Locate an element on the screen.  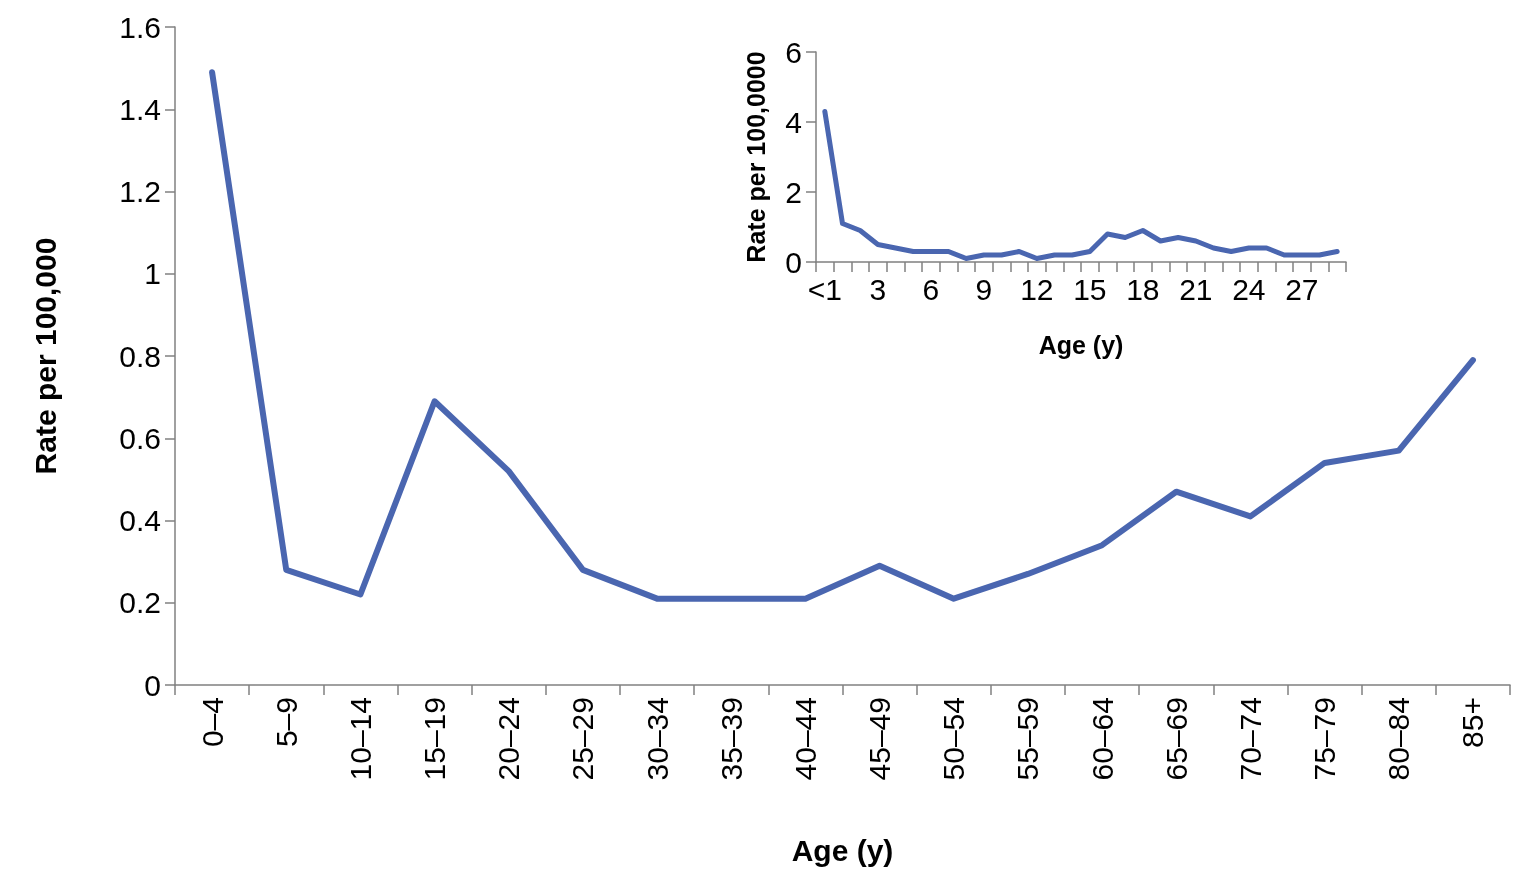
y-tick-label: 4 is located at coordinates (793, 122).